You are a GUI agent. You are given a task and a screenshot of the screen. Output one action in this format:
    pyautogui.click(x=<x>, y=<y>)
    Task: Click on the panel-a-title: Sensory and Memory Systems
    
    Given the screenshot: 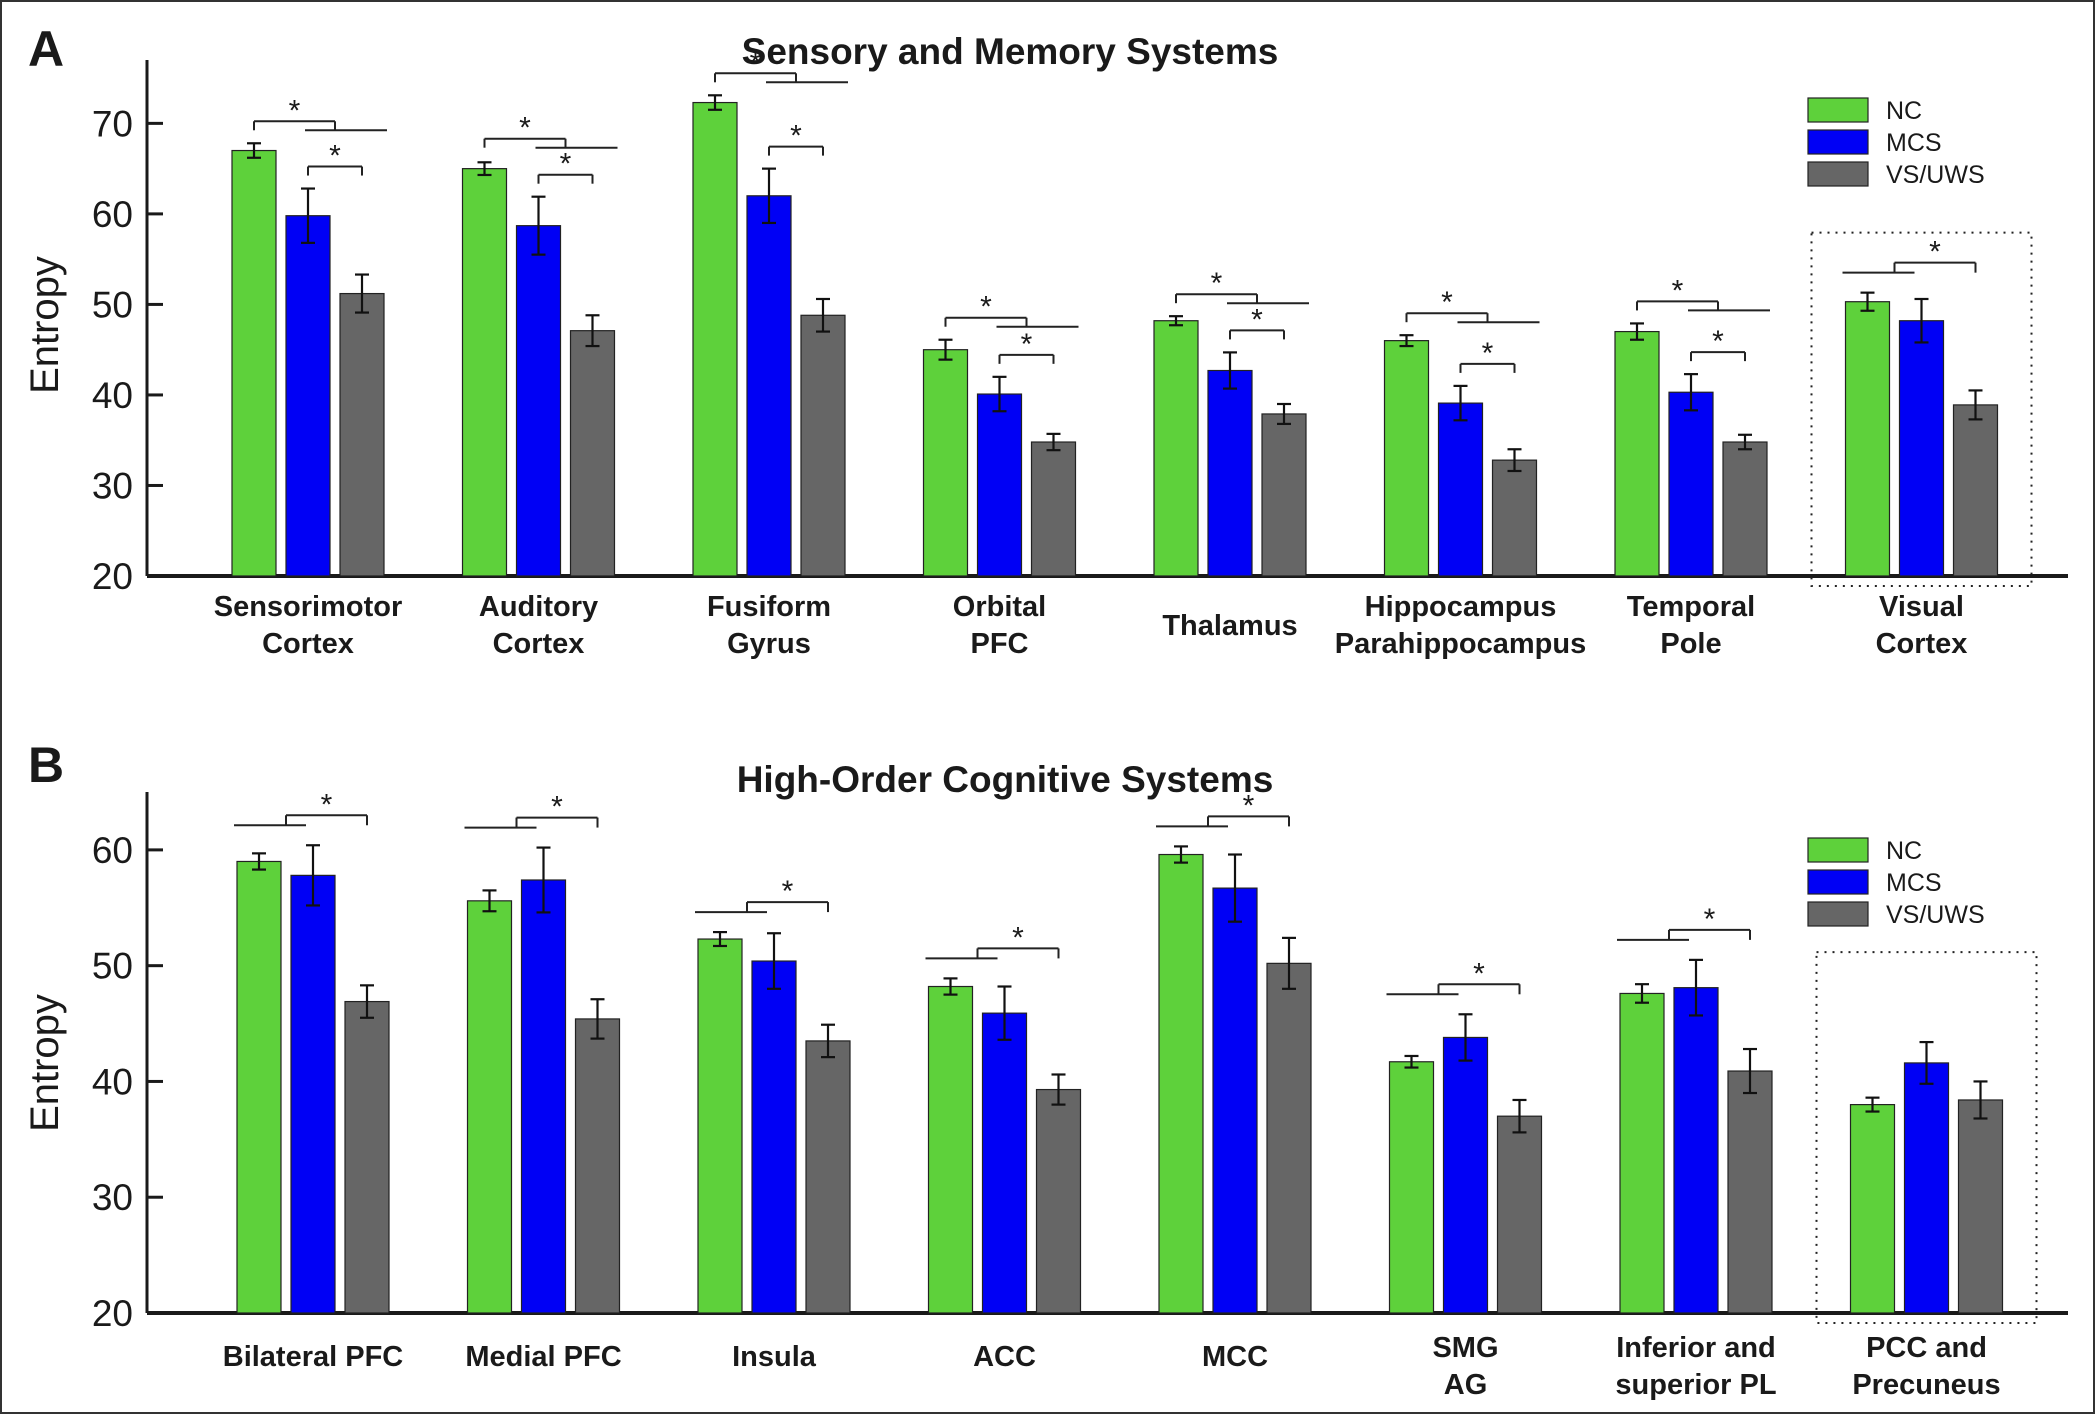 What is the action you would take?
    pyautogui.click(x=1010, y=51)
    